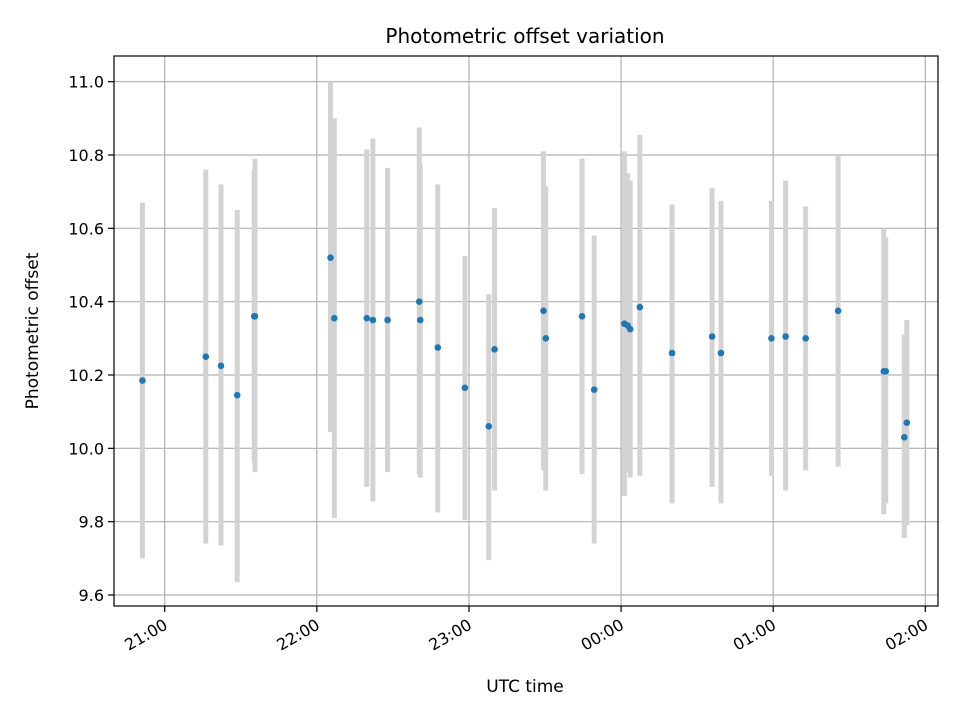 The width and height of the screenshot is (960, 720). Describe the element at coordinates (524, 36) in the screenshot. I see `chart-title: Photometric offset variation` at that location.